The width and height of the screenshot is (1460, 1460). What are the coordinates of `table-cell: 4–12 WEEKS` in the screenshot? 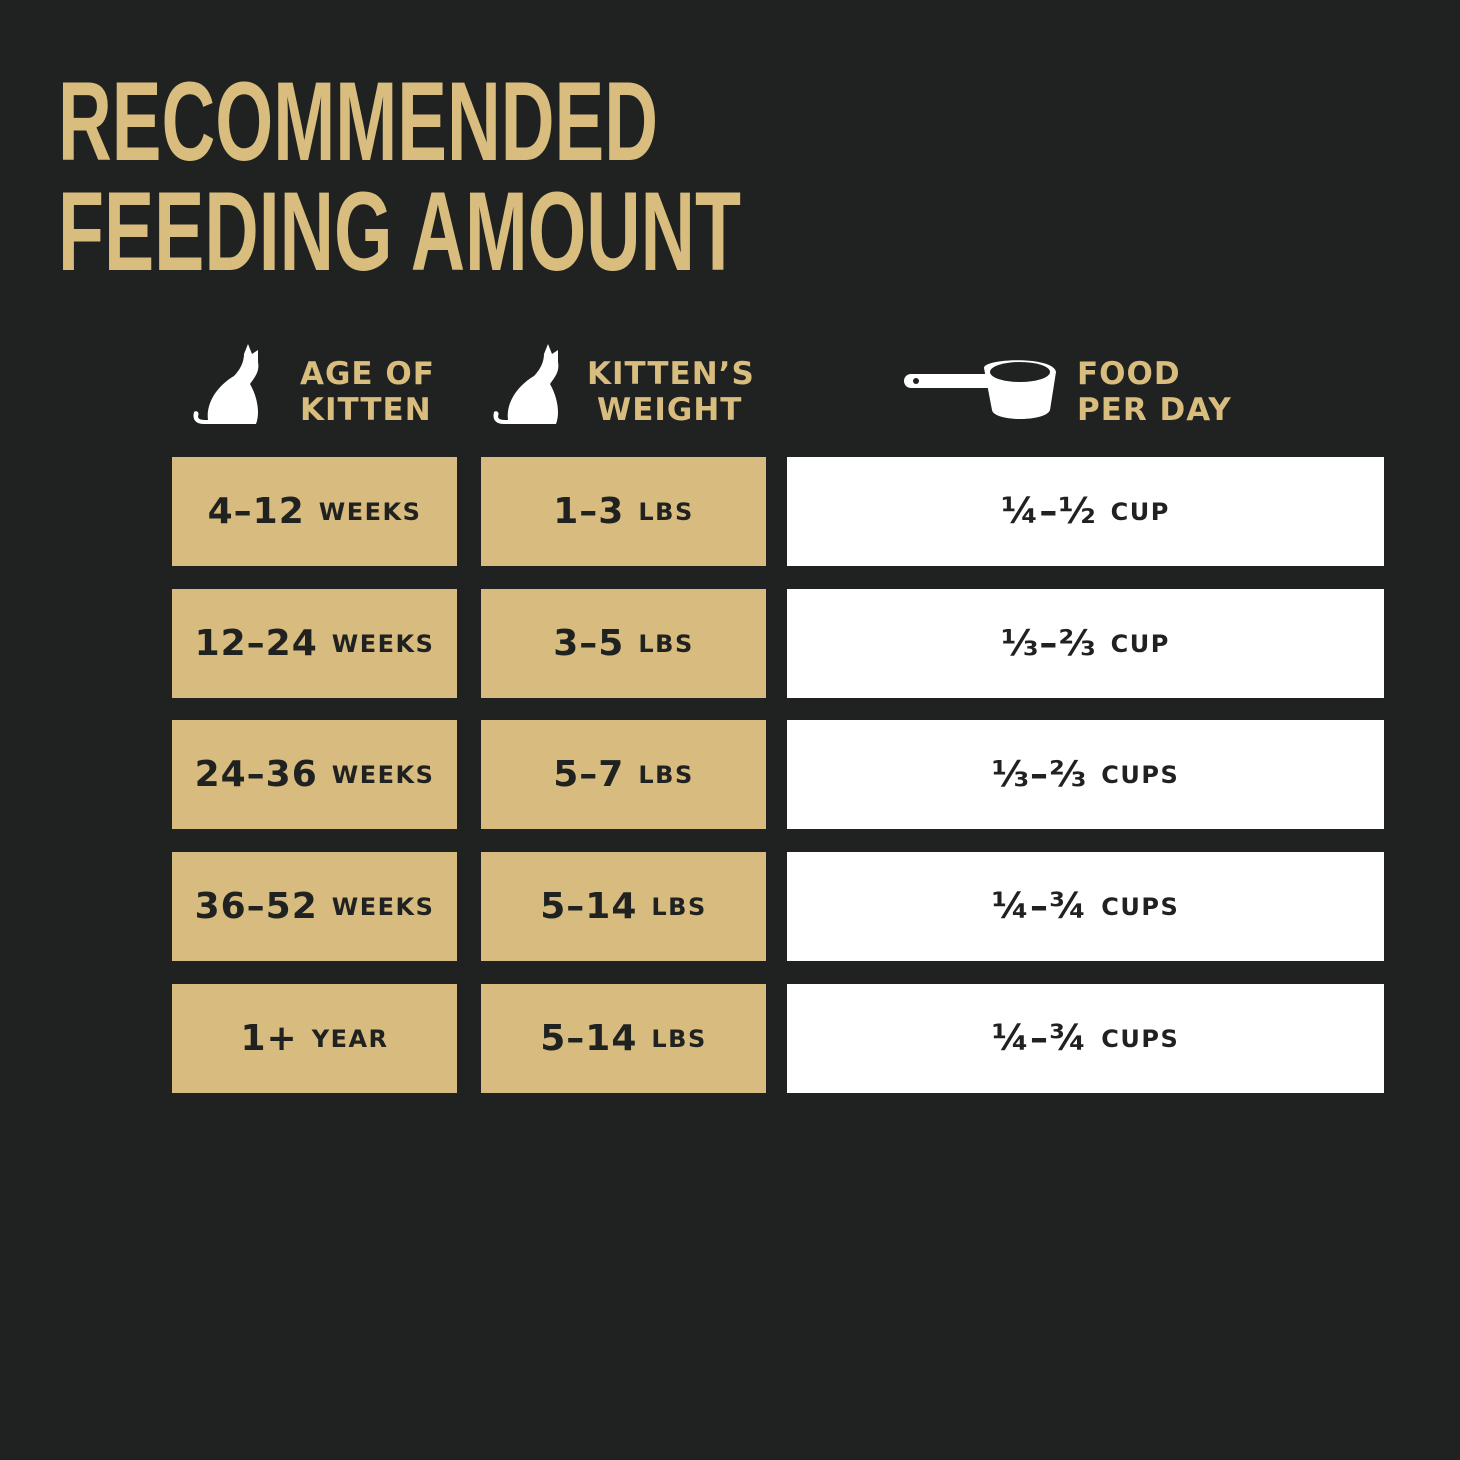 It's located at (314, 511).